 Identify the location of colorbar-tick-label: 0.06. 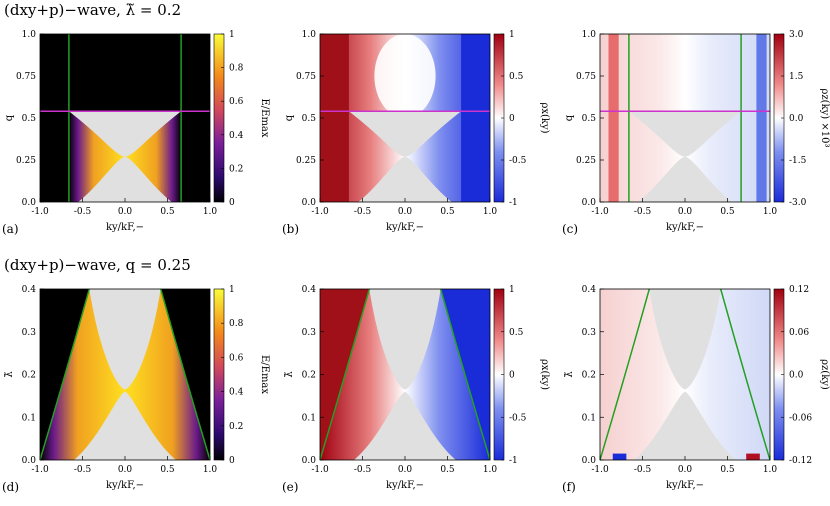
(799, 333).